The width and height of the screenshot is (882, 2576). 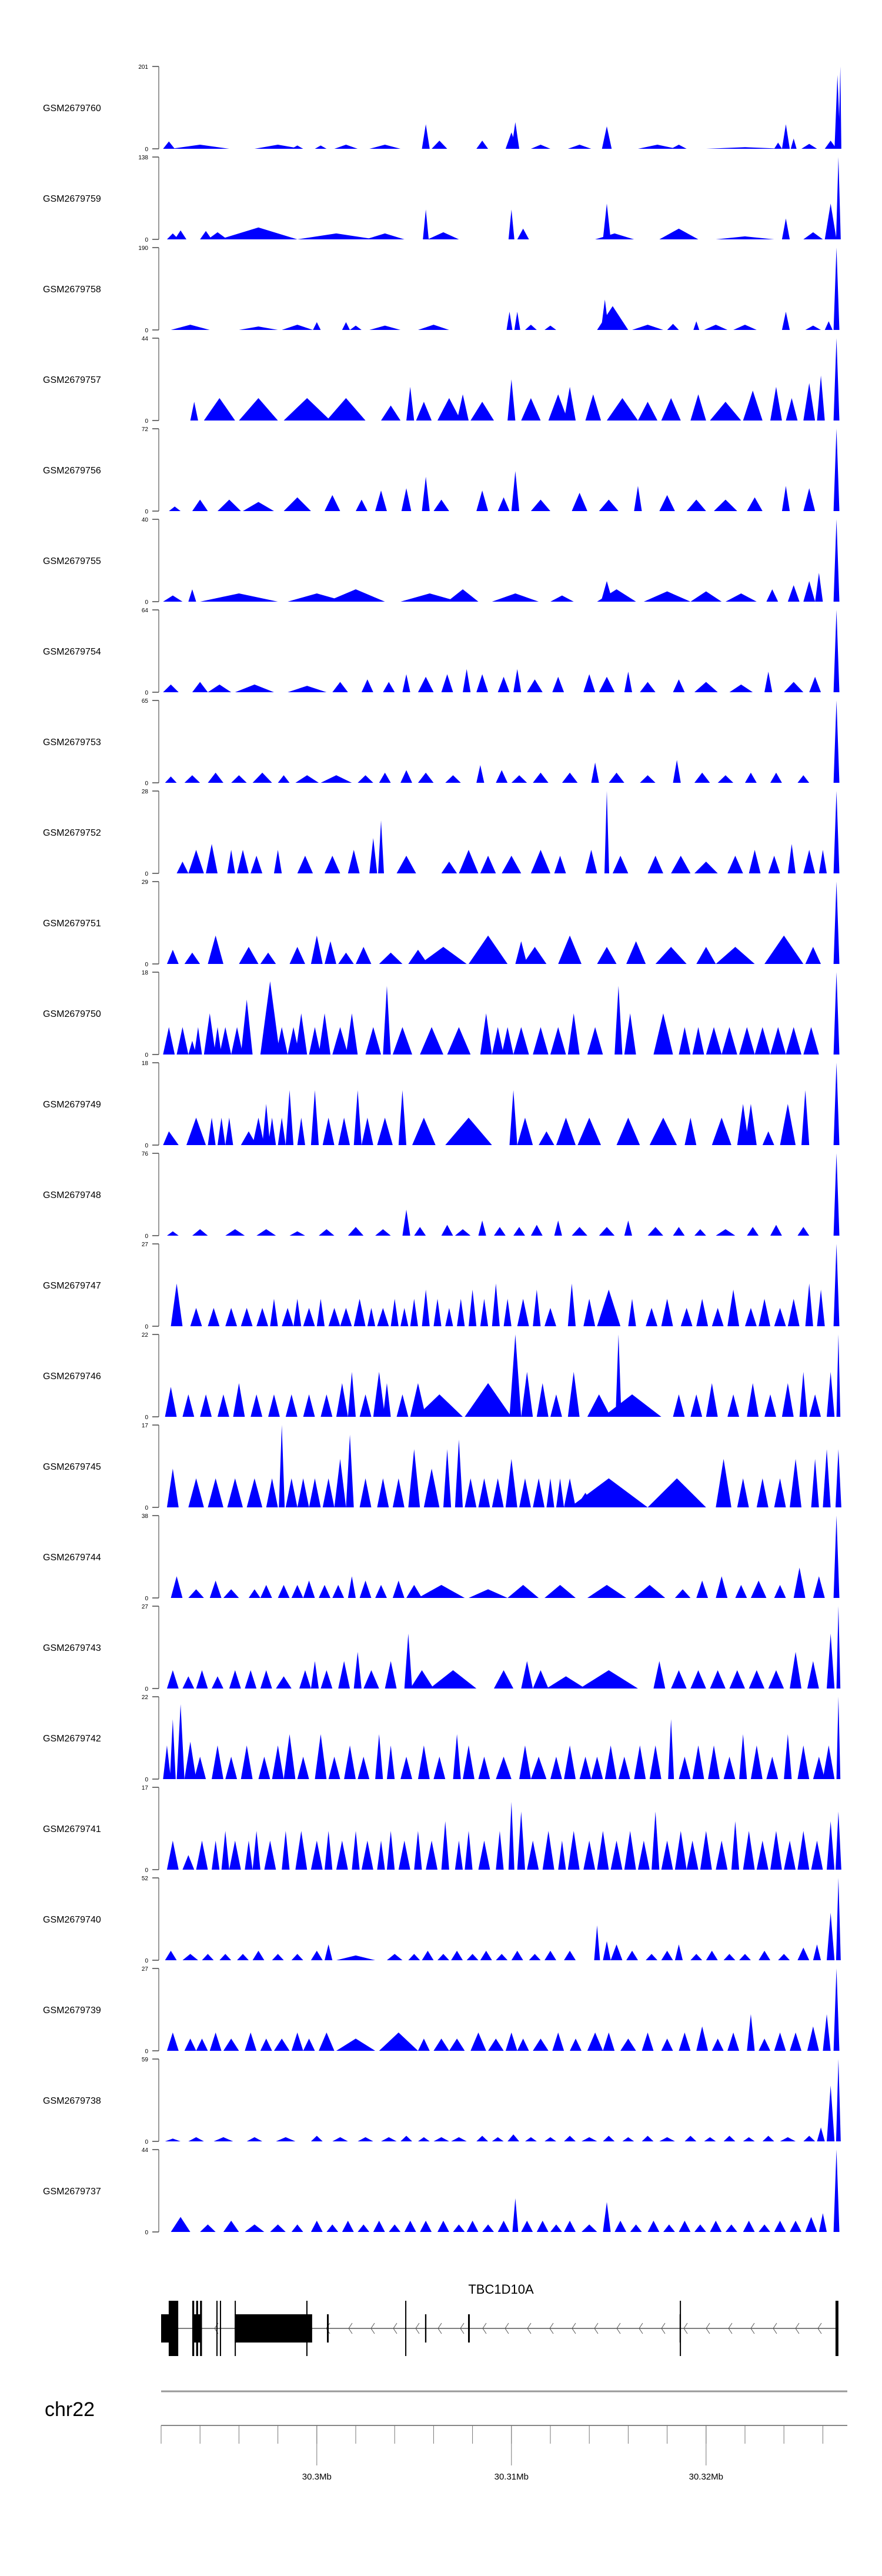 I want to click on coverage-track: GSM2679746 22 0, so click(x=442, y=1376).